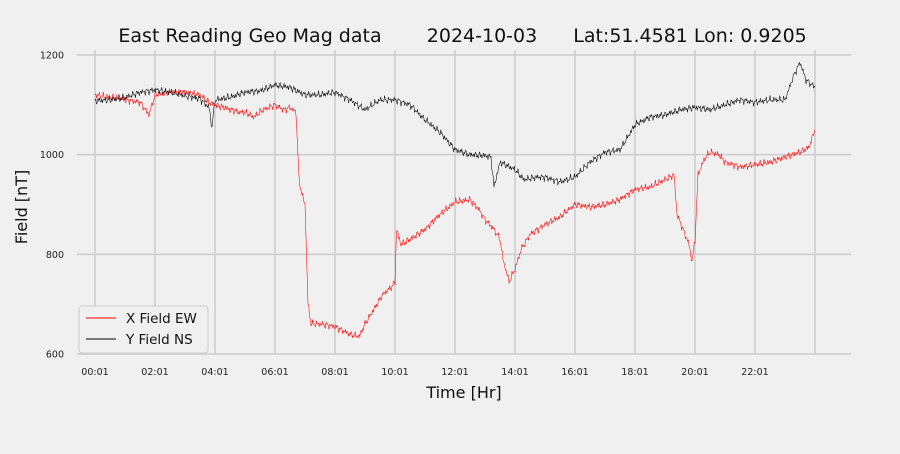 Image resolution: width=900 pixels, height=454 pixels. Describe the element at coordinates (754, 372) in the screenshot. I see `x-tick-label: 22:01` at that location.